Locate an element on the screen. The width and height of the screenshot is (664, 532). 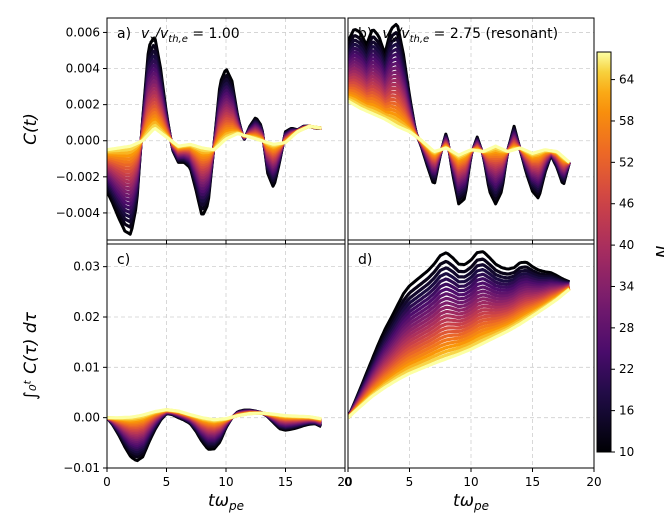
colorbar-gradient is located at coordinates (604, 252).